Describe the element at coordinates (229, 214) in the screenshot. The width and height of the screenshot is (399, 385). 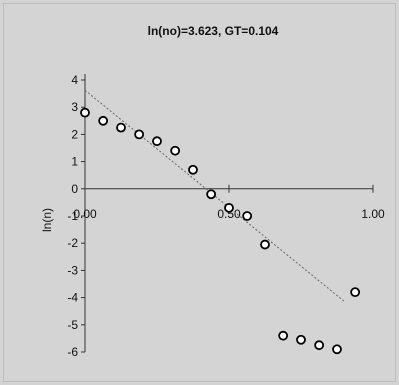
I see `x-tick-label: 0.50` at that location.